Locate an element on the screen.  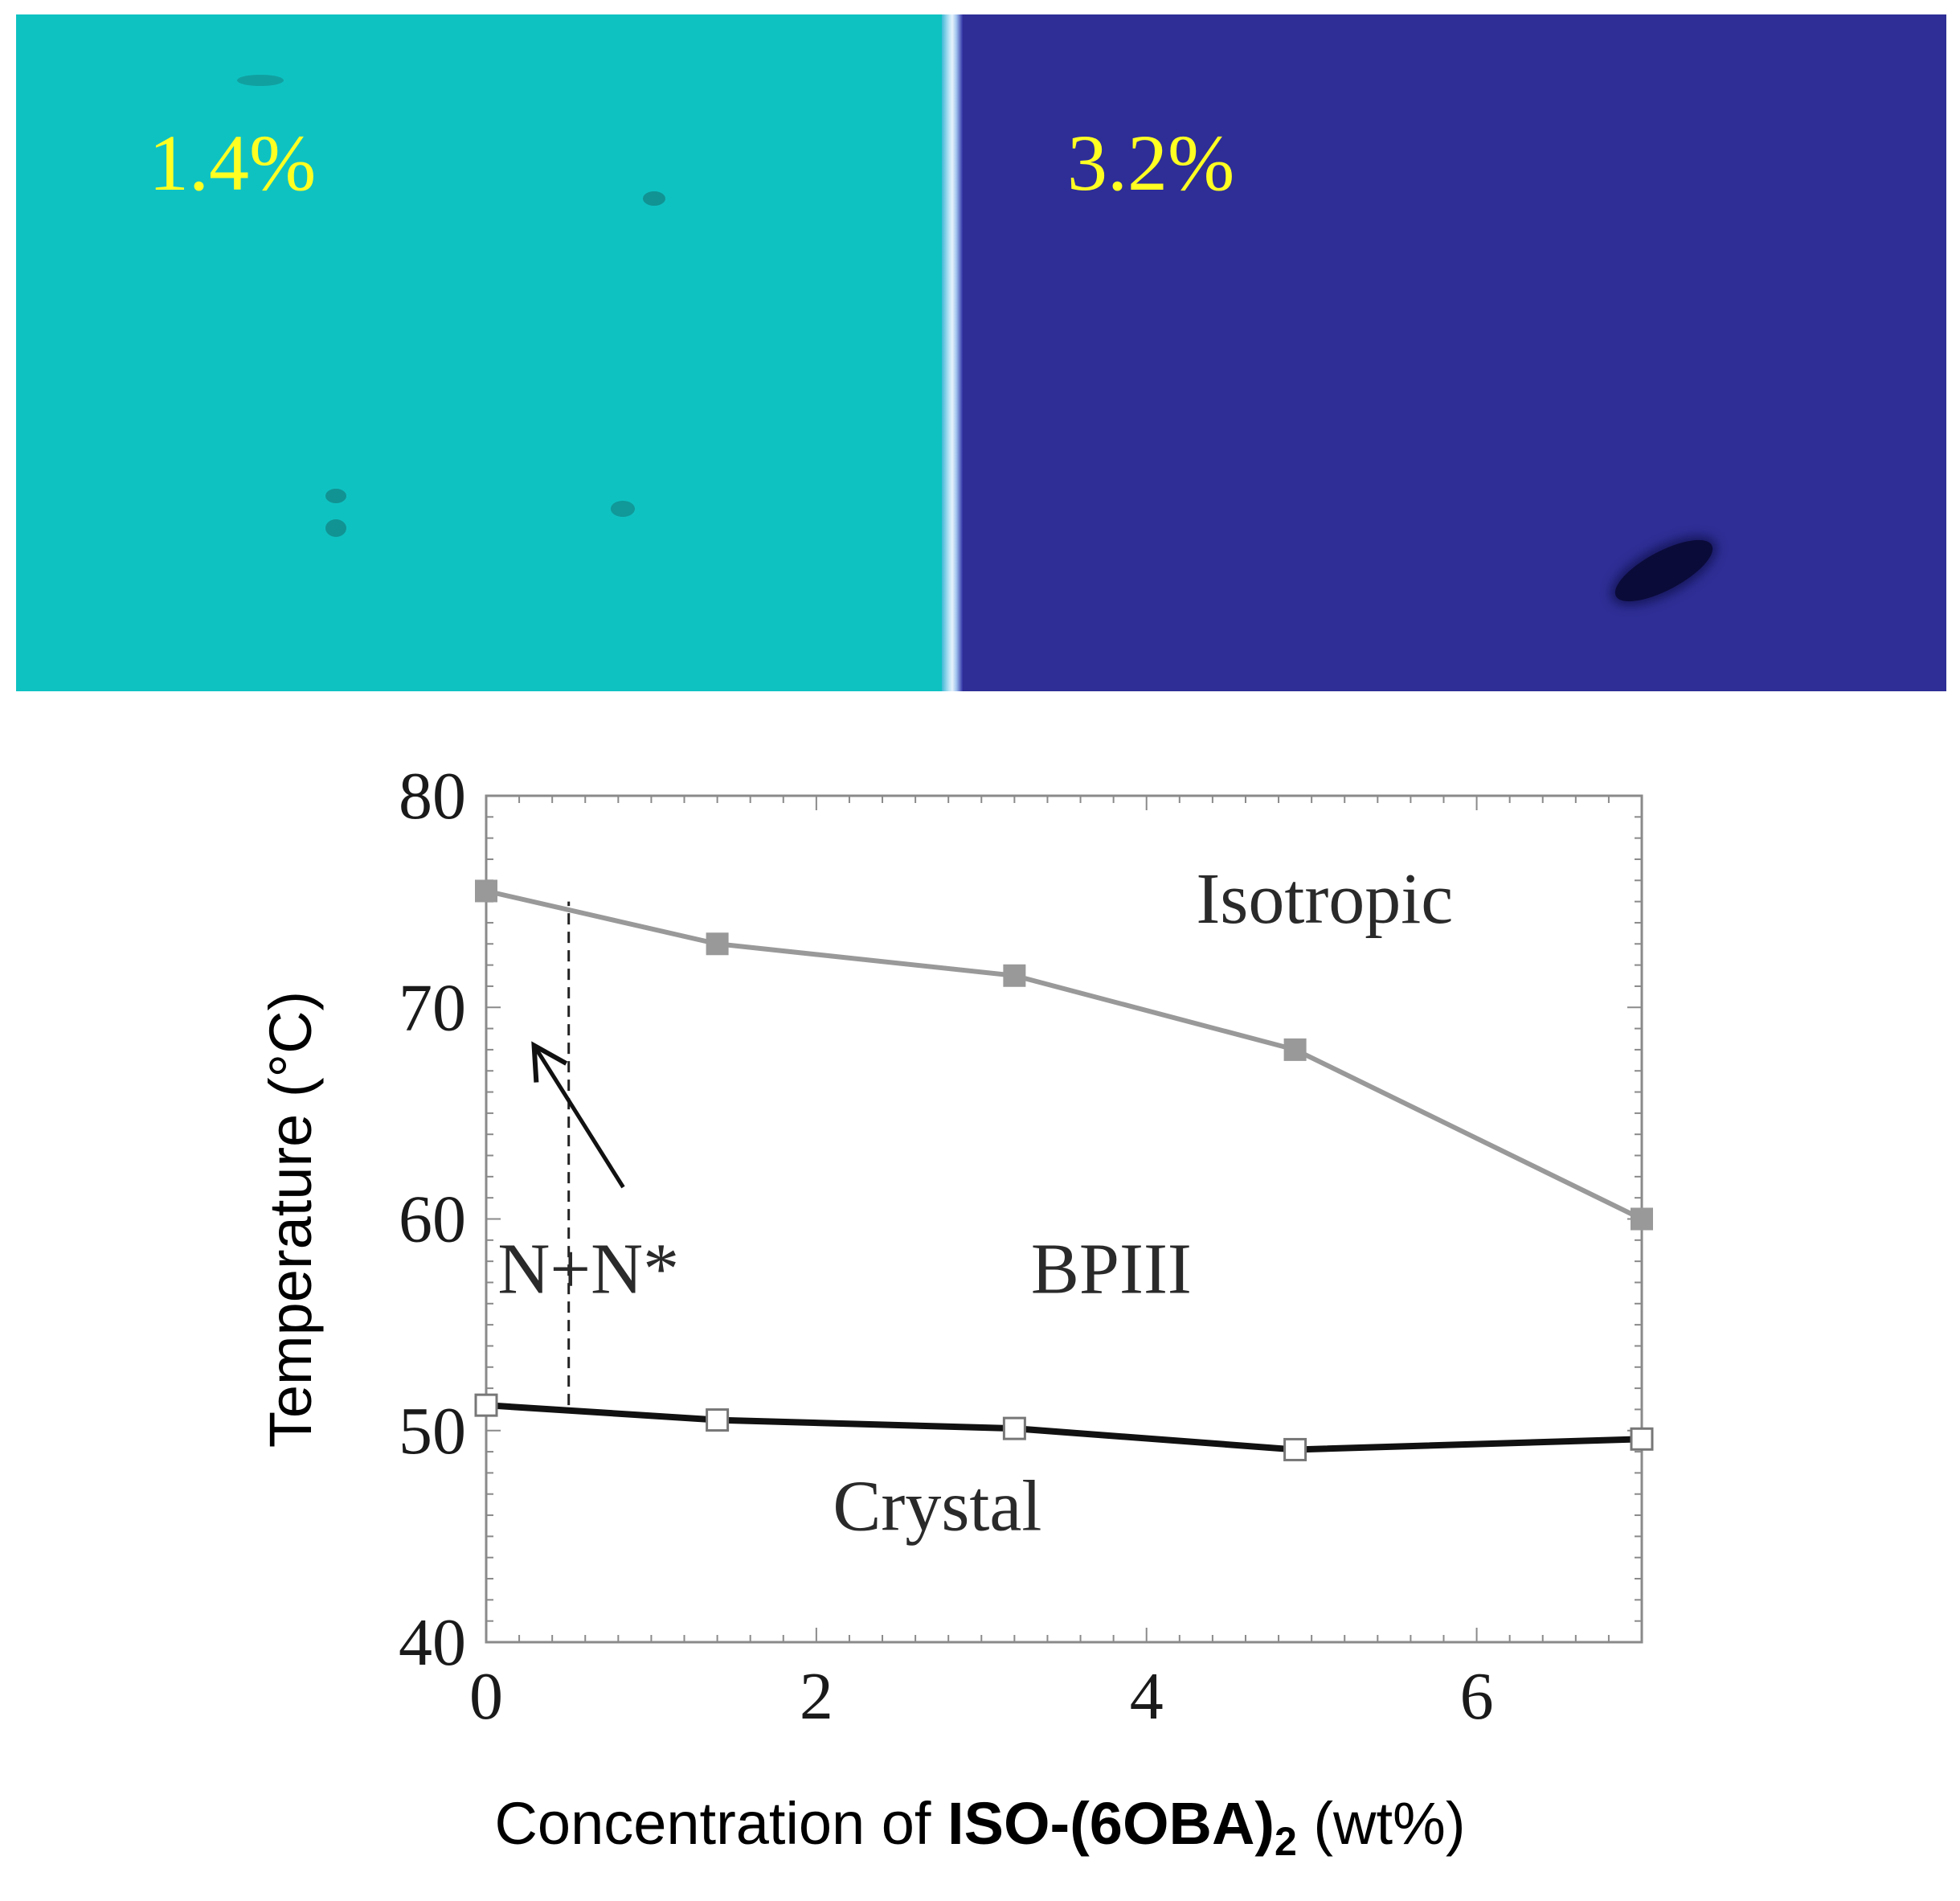
defect-speck is located at coordinates (1663, 570).